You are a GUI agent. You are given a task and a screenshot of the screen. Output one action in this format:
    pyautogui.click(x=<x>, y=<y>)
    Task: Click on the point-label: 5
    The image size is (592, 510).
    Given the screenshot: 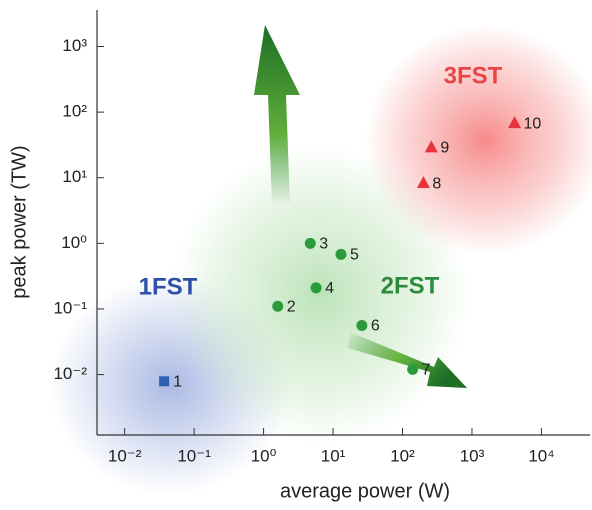 What is the action you would take?
    pyautogui.click(x=354, y=255)
    